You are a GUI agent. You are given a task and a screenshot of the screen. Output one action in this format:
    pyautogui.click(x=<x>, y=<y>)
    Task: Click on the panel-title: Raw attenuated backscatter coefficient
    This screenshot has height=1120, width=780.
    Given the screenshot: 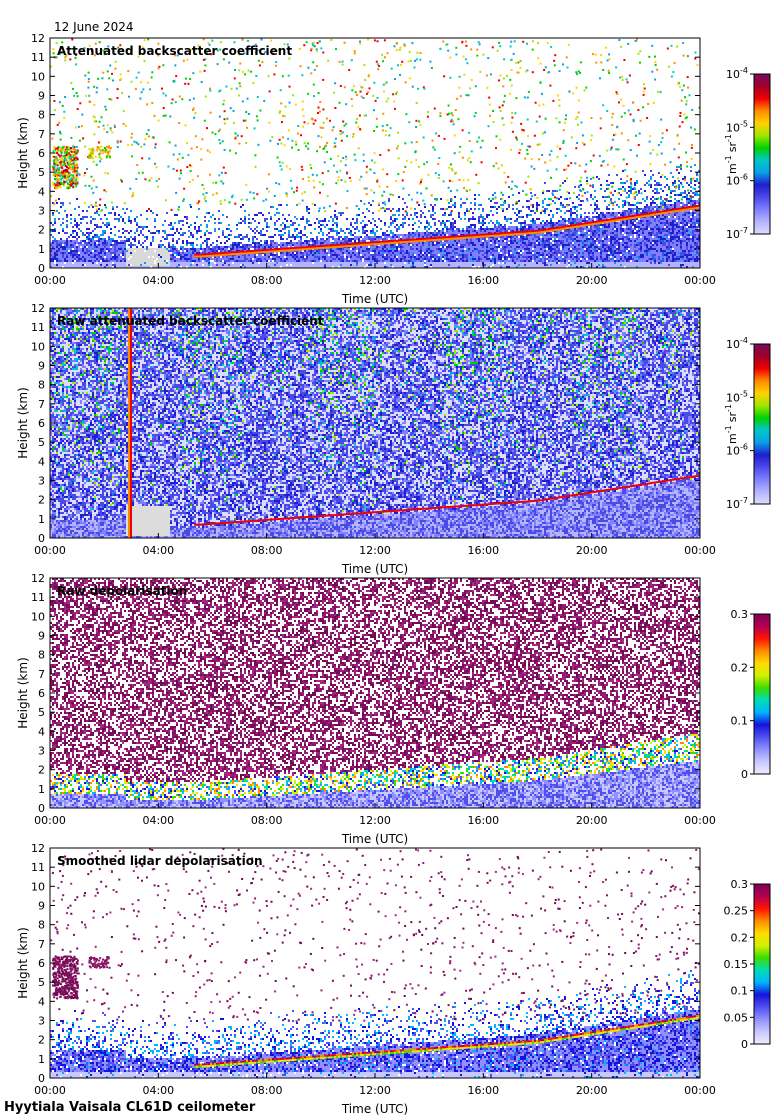 What is the action you would take?
    pyautogui.click(x=190, y=321)
    